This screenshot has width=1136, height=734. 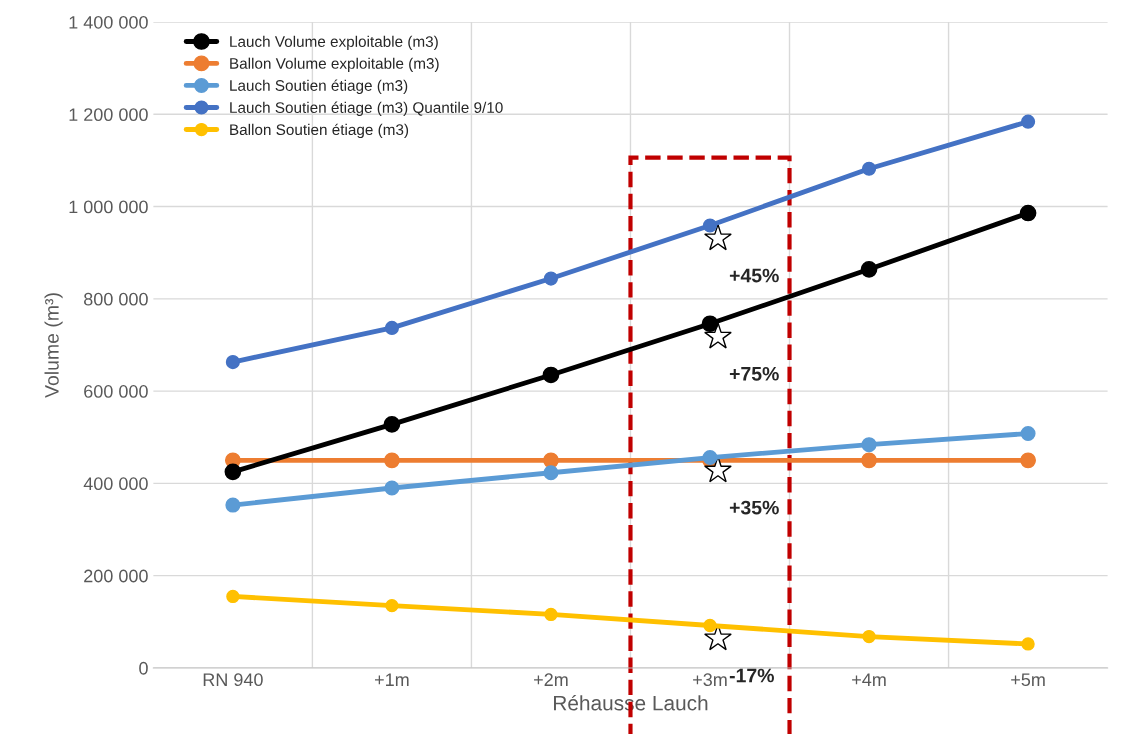 What do you see at coordinates (116, 391) in the screenshot?
I see `y-tick-label: 600 000` at bounding box center [116, 391].